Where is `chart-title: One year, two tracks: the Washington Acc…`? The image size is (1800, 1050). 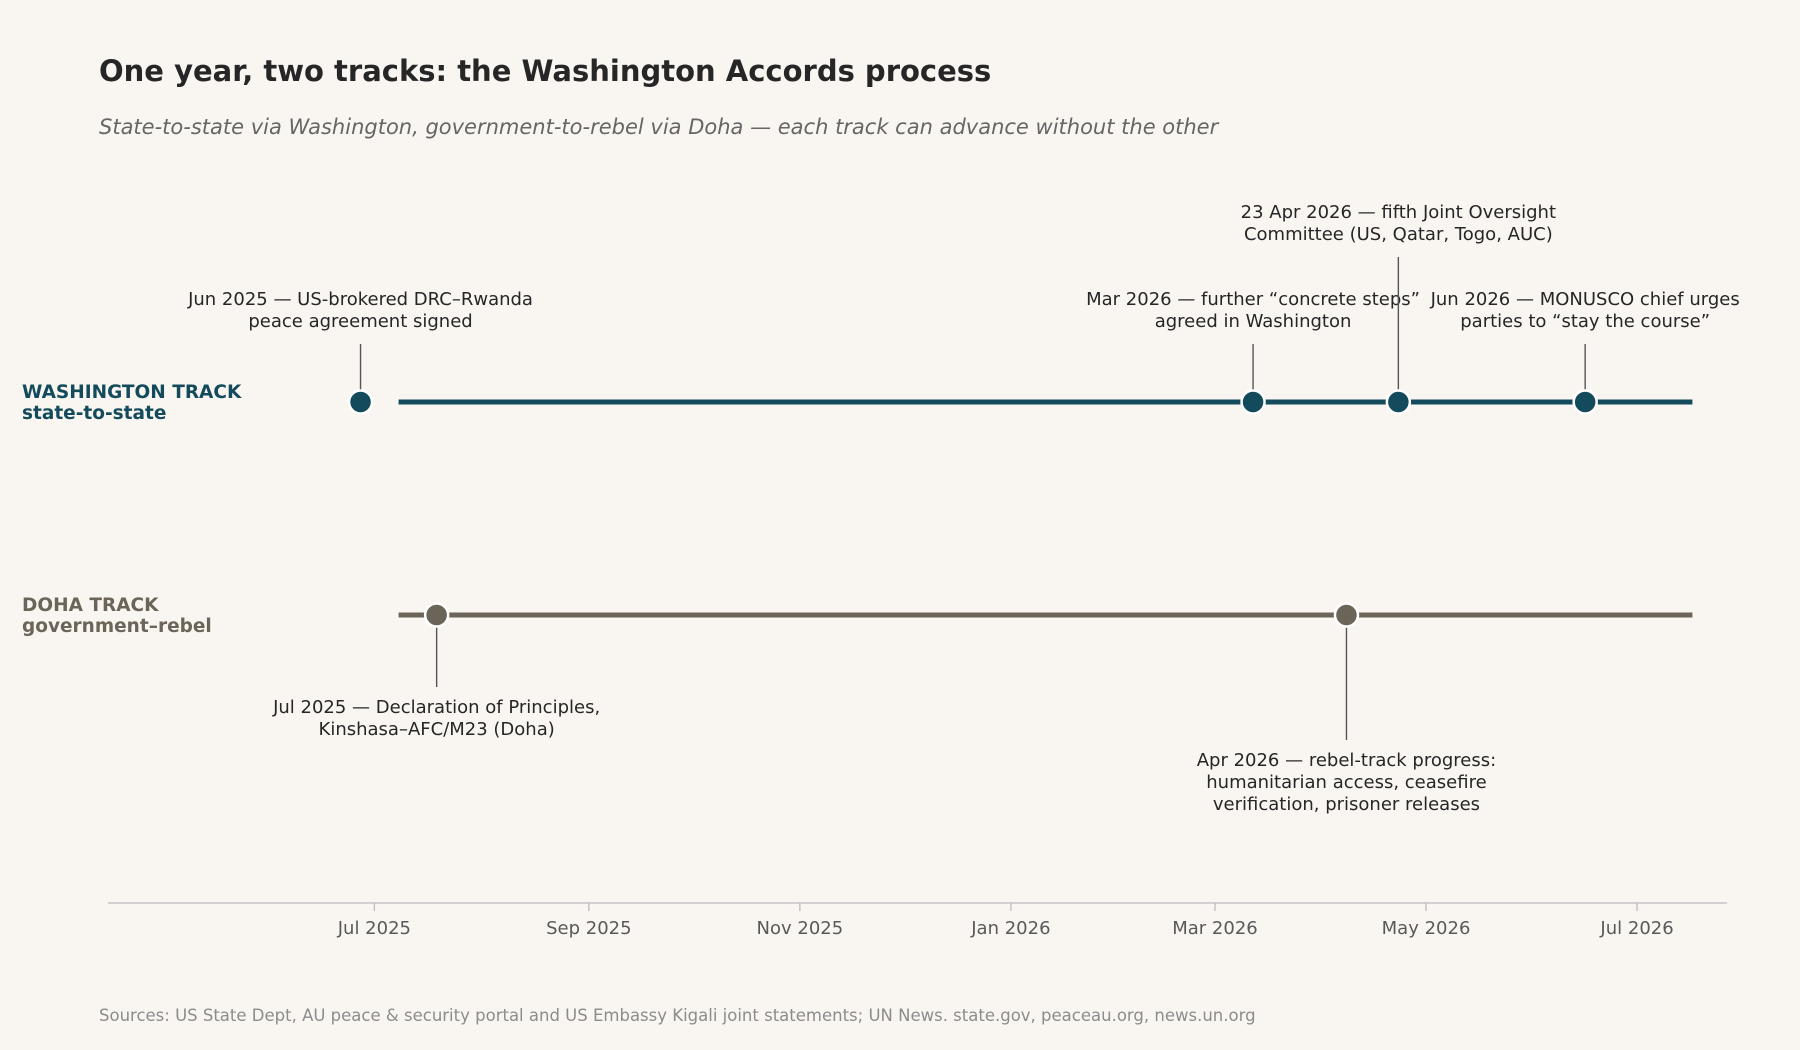 chart-title: One year, two tracks: the Washington Acc… is located at coordinates (545, 71).